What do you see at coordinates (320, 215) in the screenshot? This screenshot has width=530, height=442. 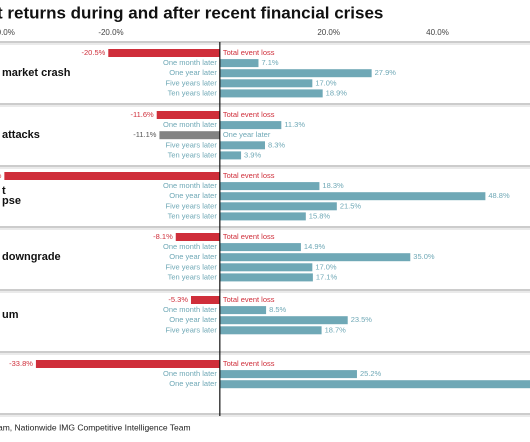 I see `value-label: 15.8%` at bounding box center [320, 215].